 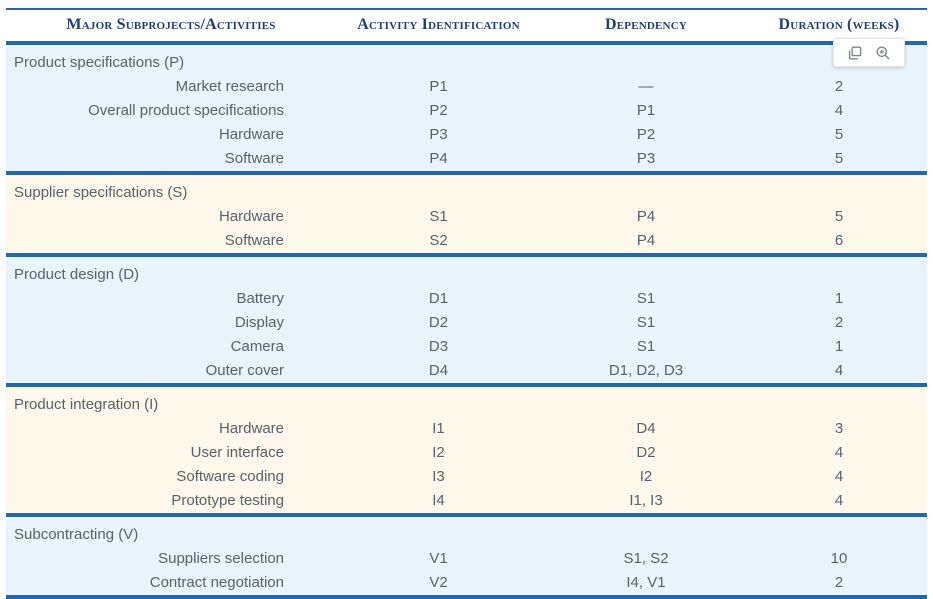 What do you see at coordinates (86, 404) in the screenshot?
I see `section-title: Product integration (I)` at bounding box center [86, 404].